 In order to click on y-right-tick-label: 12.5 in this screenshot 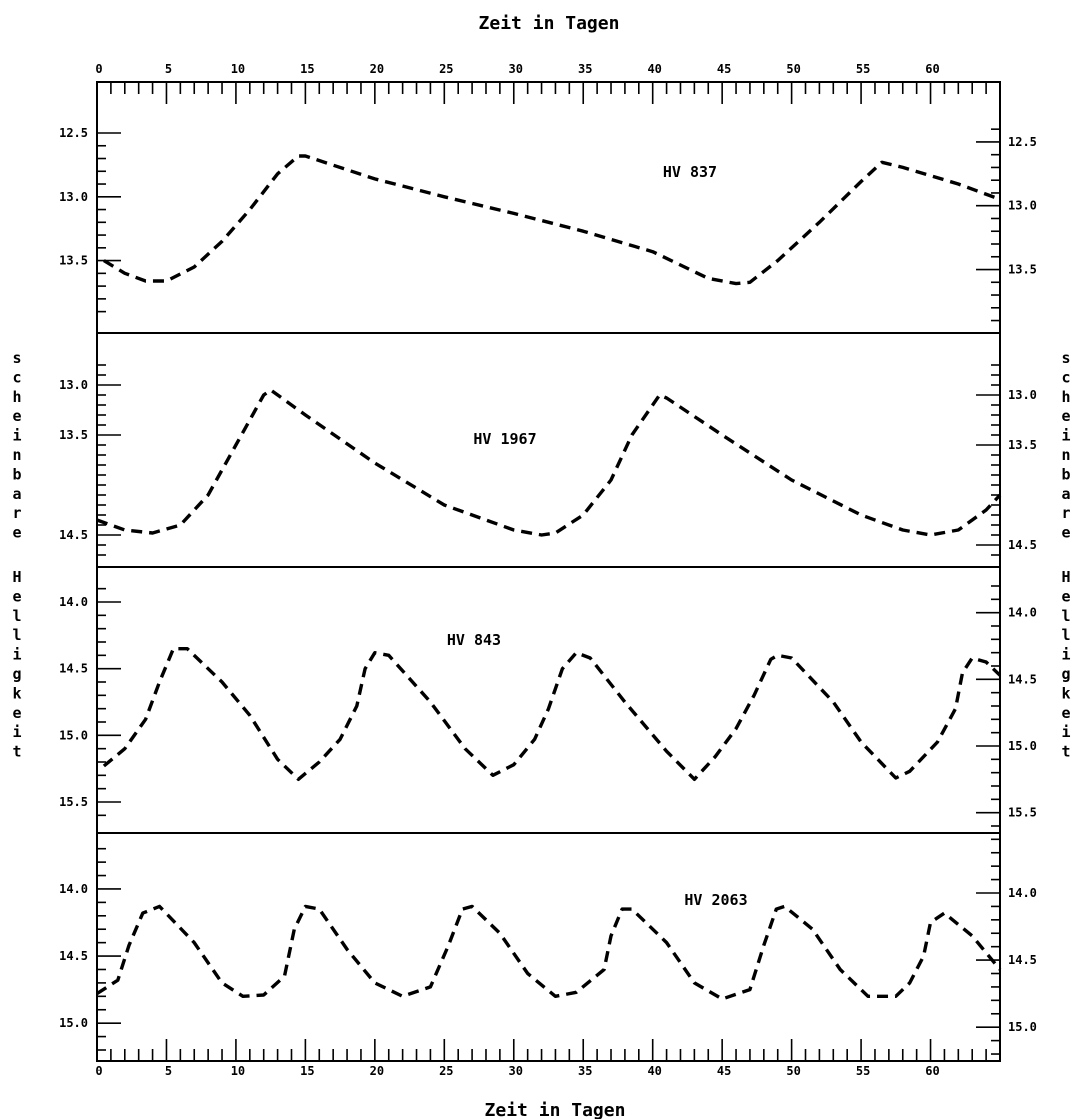, I will do `click(1022, 142)`.